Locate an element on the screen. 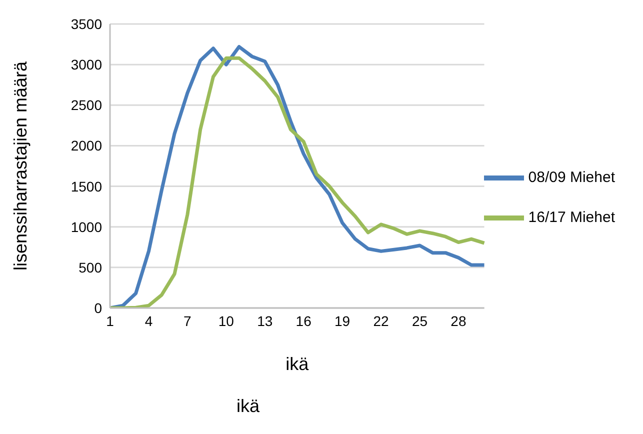 The width and height of the screenshot is (643, 434). x-tick-label: 7 is located at coordinates (188, 320).